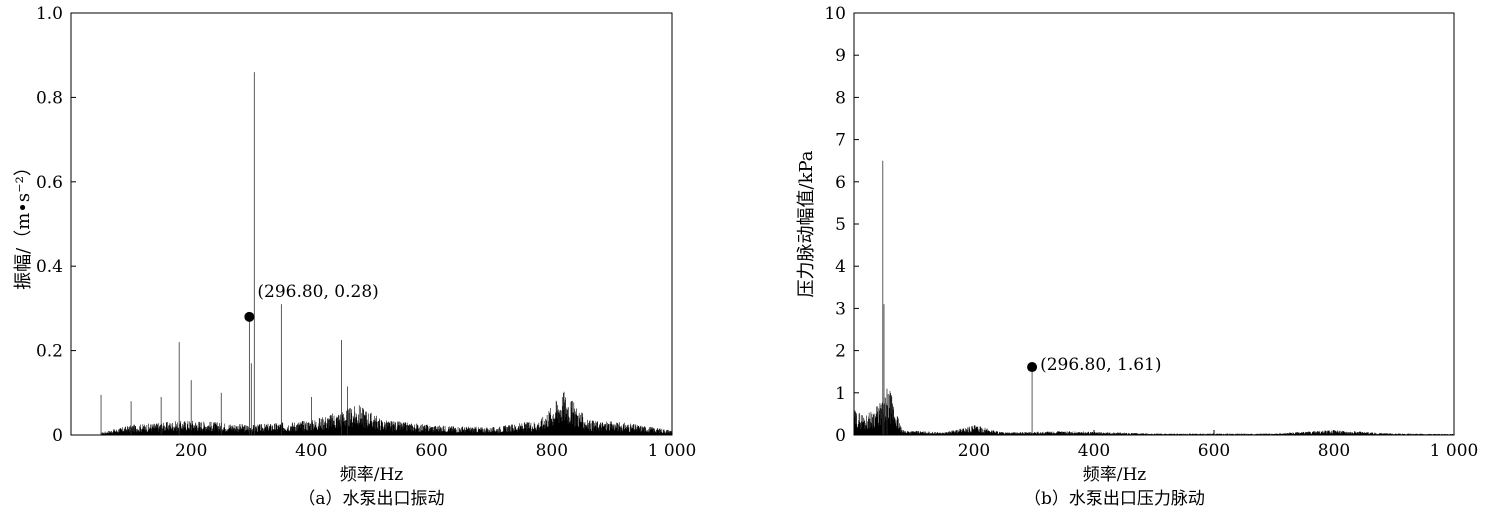 The height and width of the screenshot is (509, 1486). I want to click on chart-b-noise-floor, so click(1154, 412).